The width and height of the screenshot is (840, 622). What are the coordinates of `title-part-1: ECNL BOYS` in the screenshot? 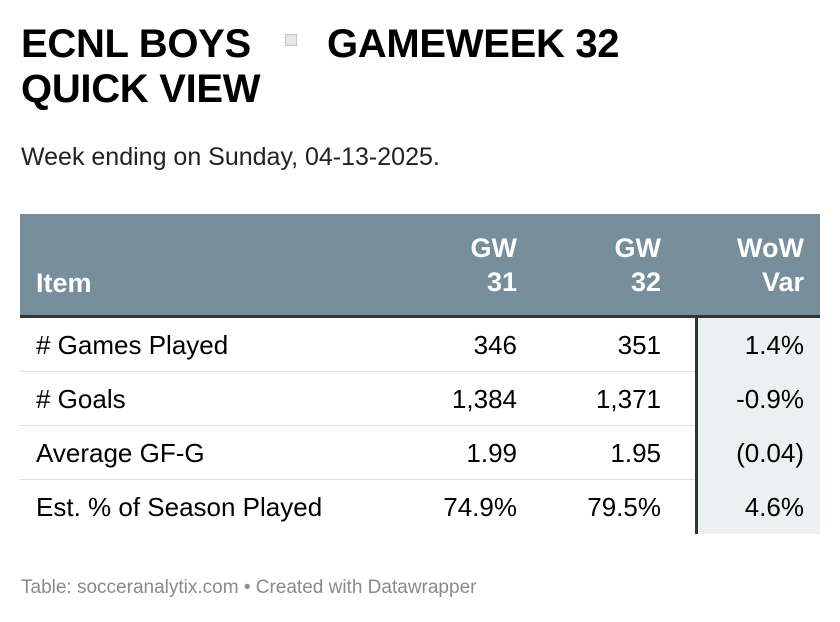 It's located at (136, 44).